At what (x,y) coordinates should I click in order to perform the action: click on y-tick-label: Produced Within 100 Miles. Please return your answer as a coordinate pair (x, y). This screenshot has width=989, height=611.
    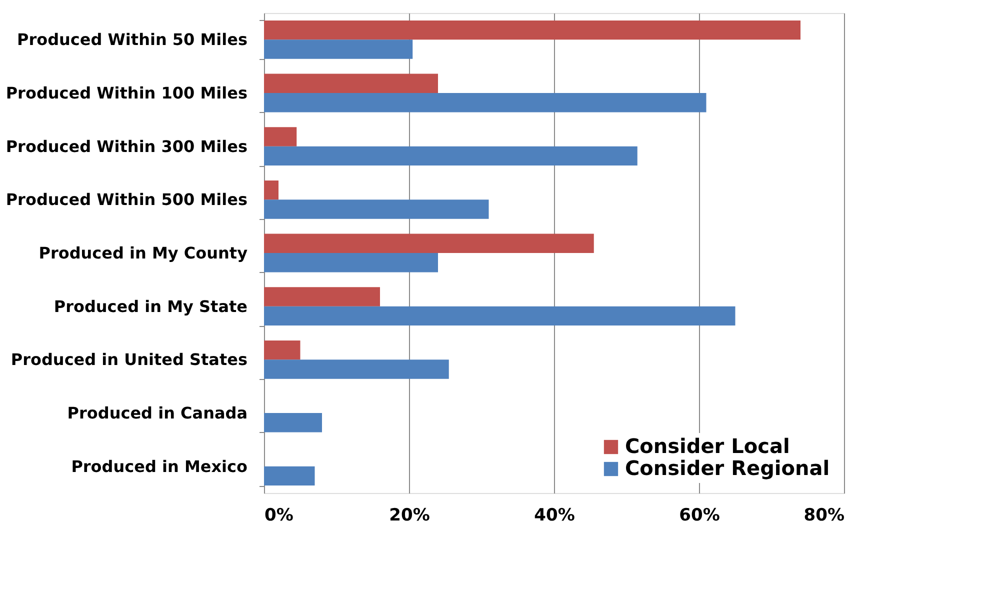
    Looking at the image, I should click on (127, 93).